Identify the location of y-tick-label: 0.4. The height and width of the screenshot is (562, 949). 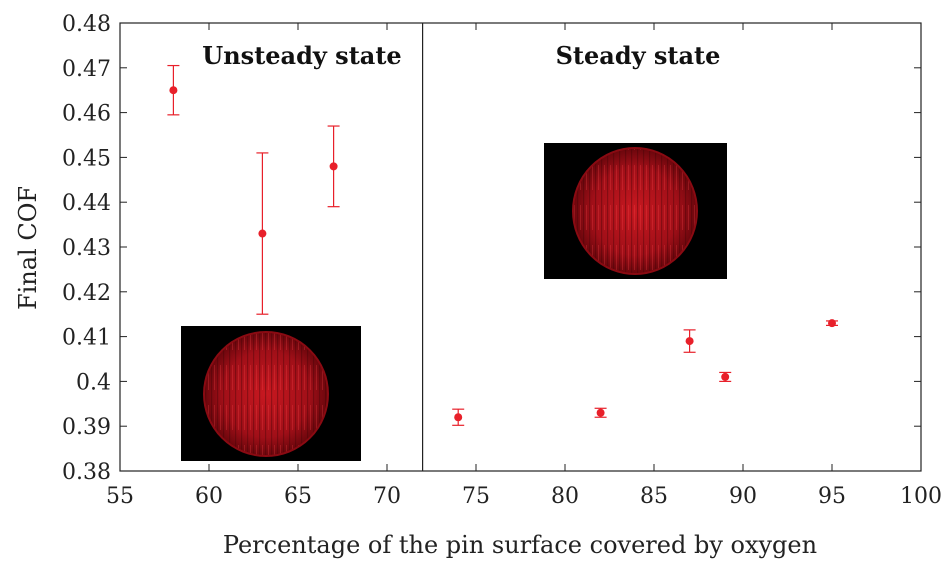
(93, 382).